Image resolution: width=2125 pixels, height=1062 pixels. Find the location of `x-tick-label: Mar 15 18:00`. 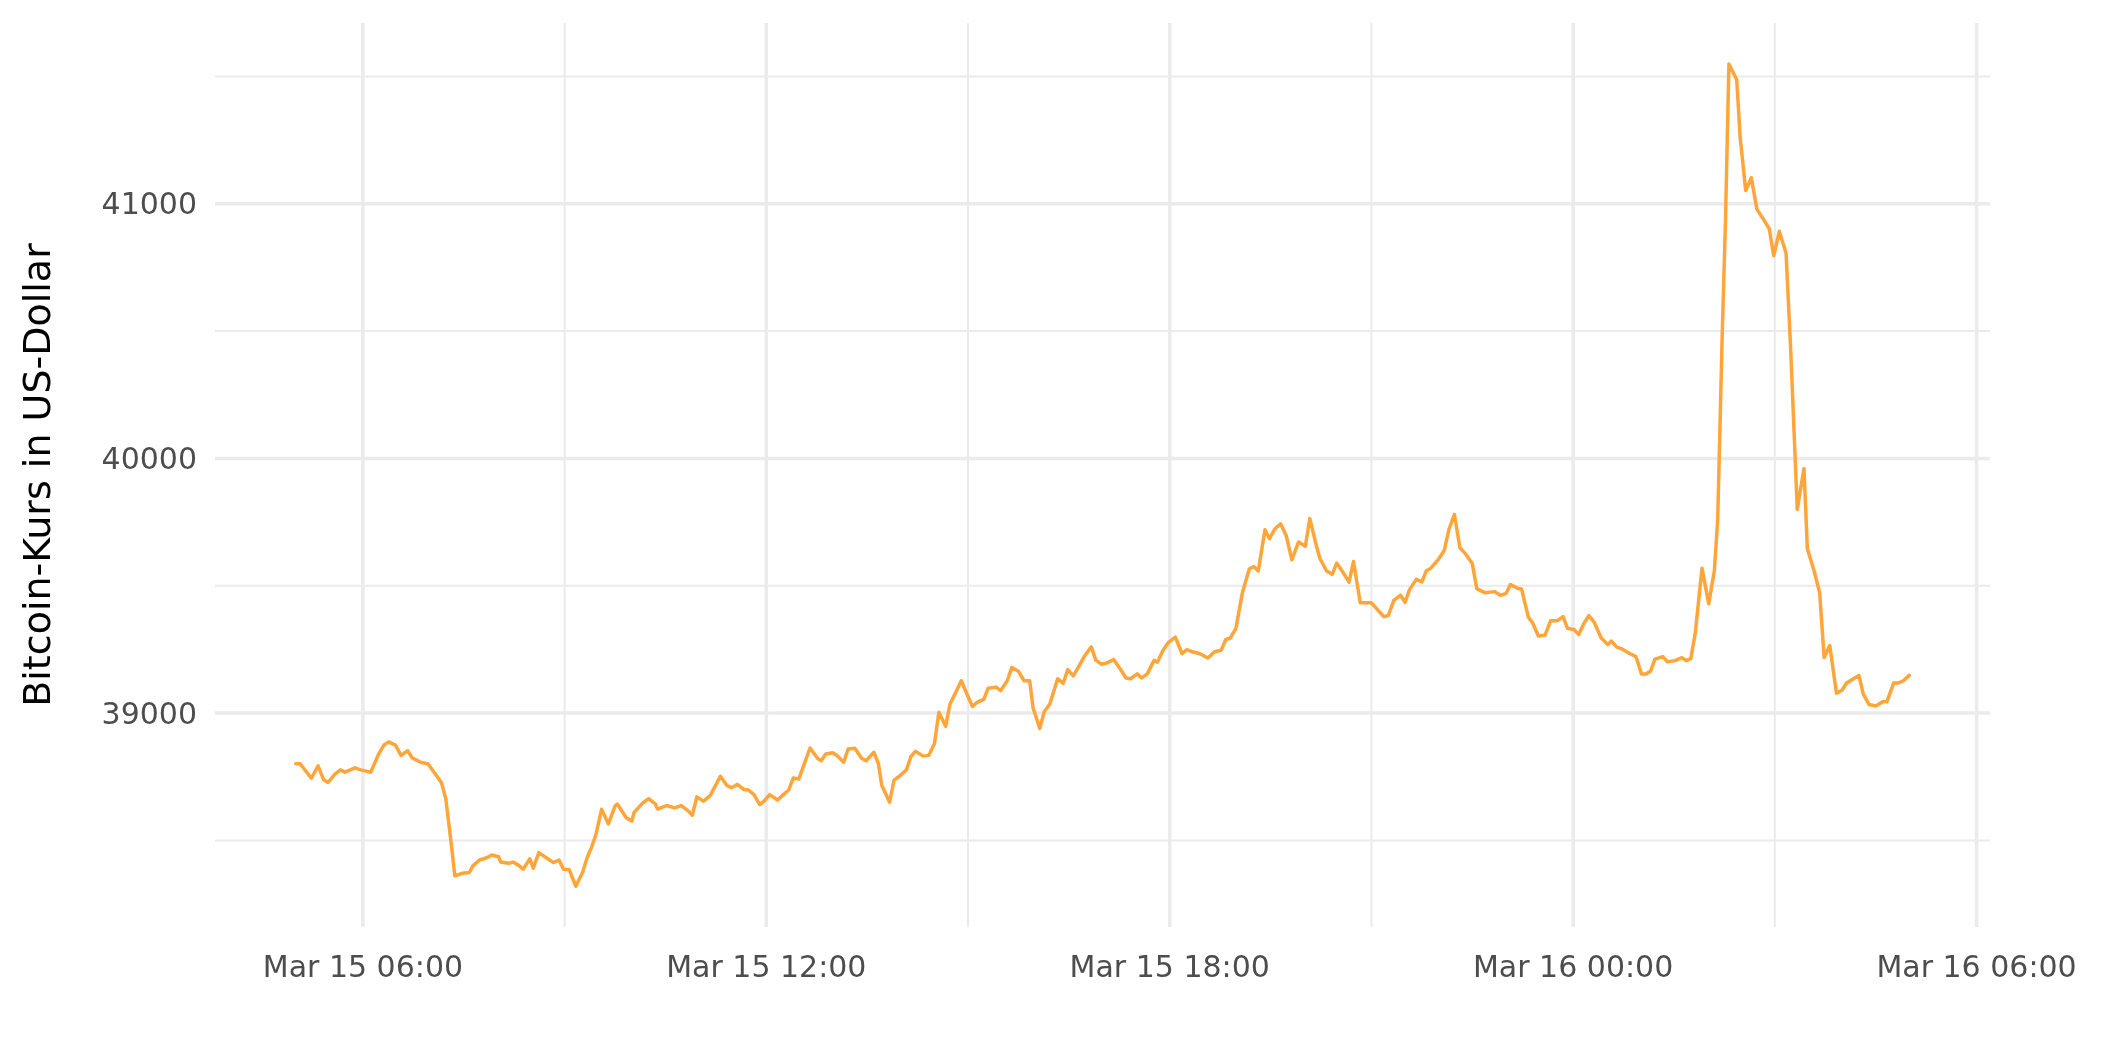

x-tick-label: Mar 15 18:00 is located at coordinates (1169, 966).